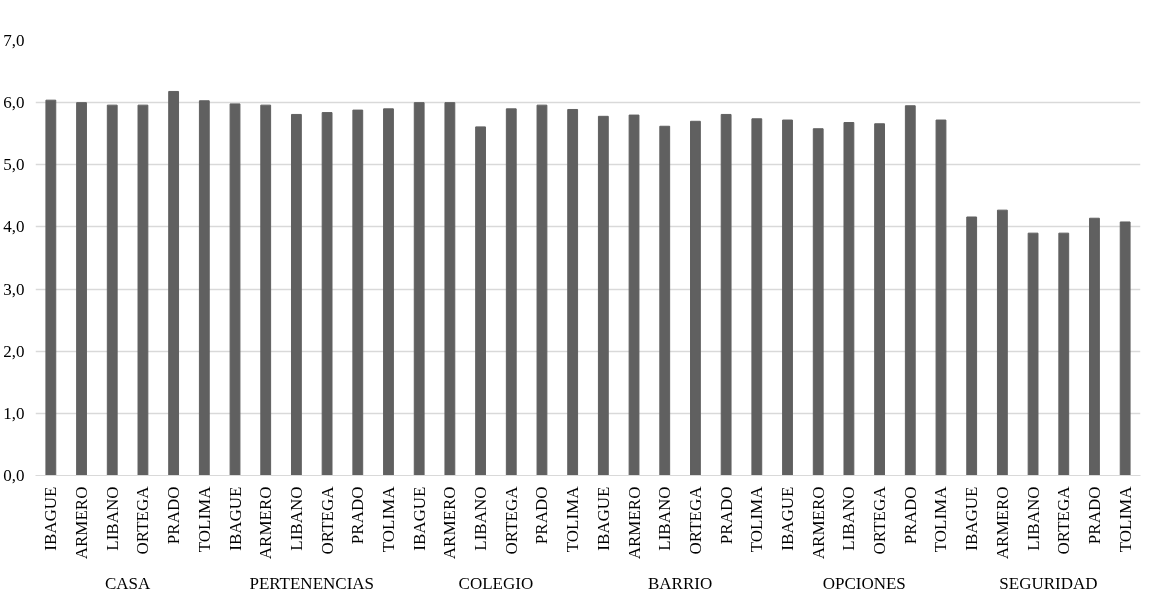 This screenshot has height=603, width=1168. Describe the element at coordinates (14, 227) in the screenshot. I see `y-tick-label: 4,0` at that location.